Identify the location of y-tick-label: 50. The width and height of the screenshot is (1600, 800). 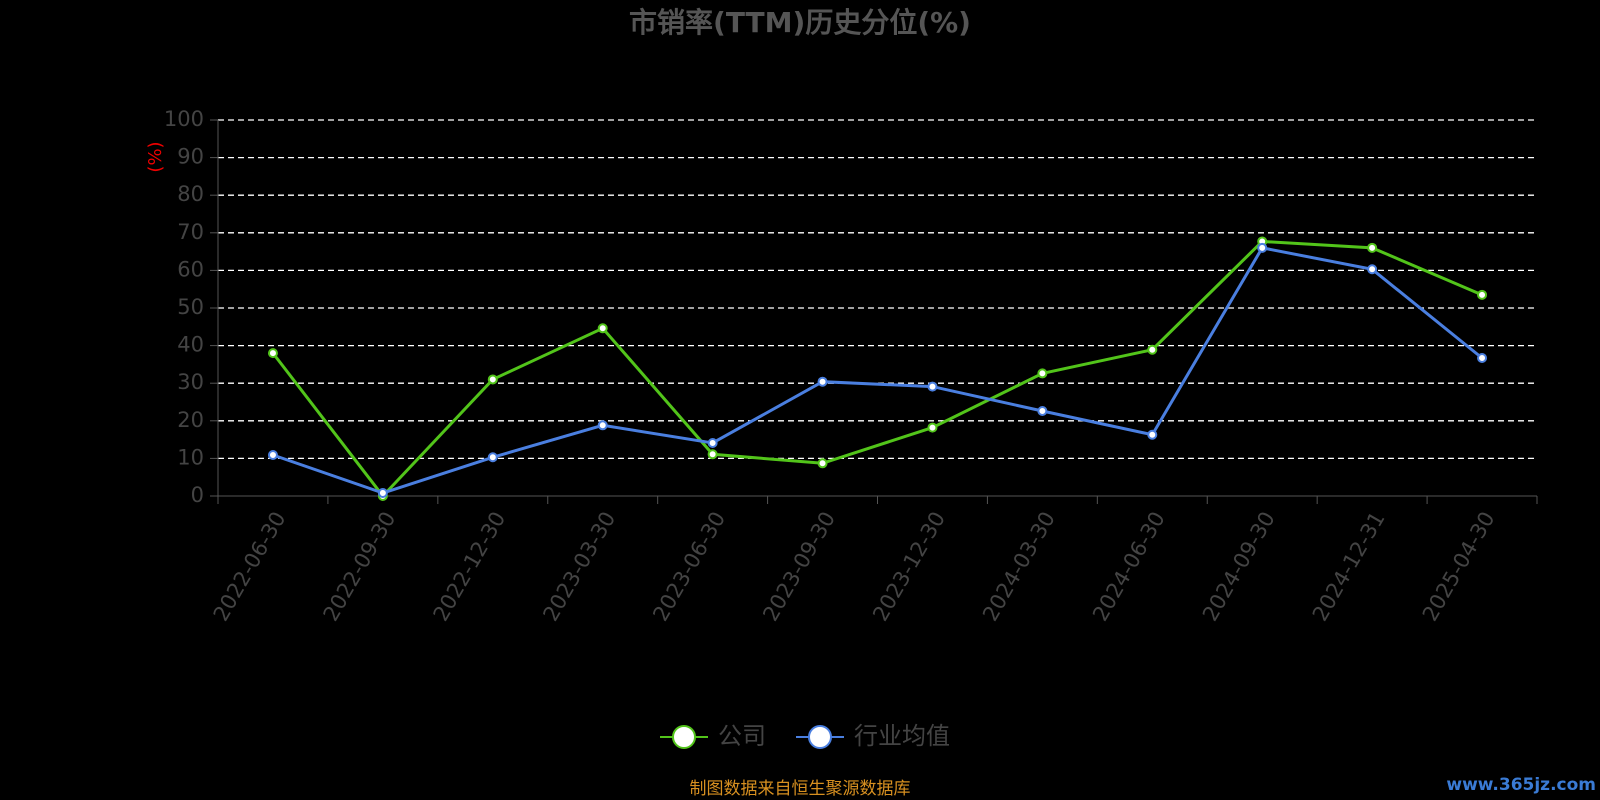
(190, 307).